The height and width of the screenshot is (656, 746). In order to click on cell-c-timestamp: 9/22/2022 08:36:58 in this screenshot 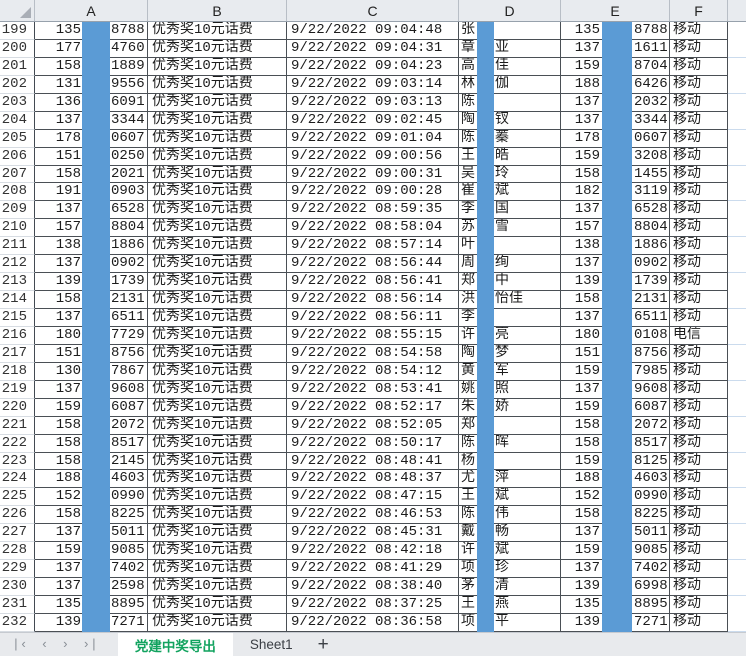, I will do `click(373, 622)`.